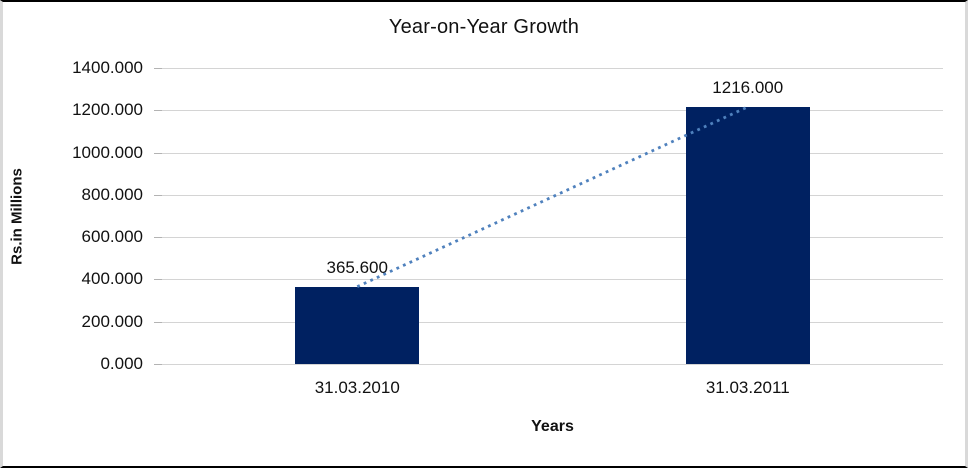 Image resolution: width=968 pixels, height=468 pixels. What do you see at coordinates (17, 216) in the screenshot?
I see `y-axis-title: Rs.in Millions` at bounding box center [17, 216].